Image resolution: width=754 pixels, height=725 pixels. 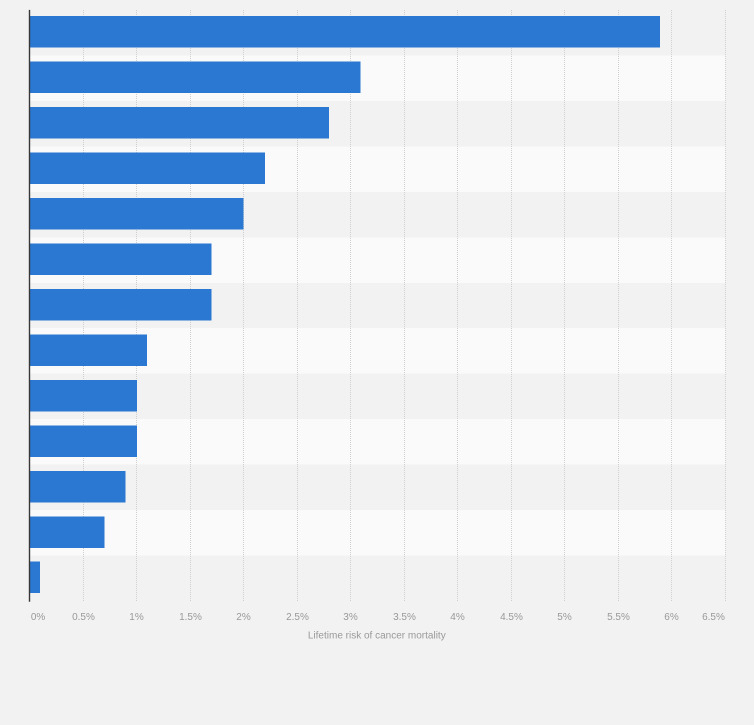 I want to click on svg-text: 1%, so click(x=136, y=617).